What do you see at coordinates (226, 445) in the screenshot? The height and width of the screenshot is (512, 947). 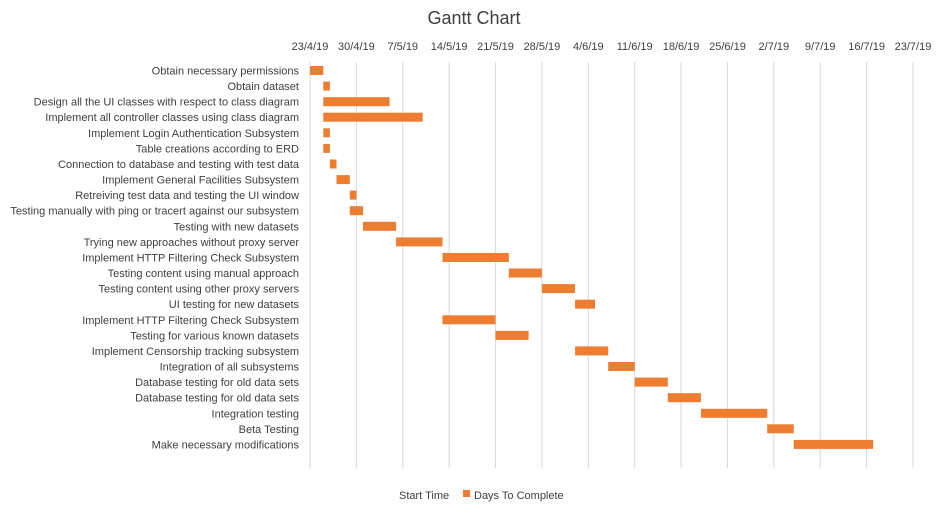 I see `task-label: Make necessary modifications` at bounding box center [226, 445].